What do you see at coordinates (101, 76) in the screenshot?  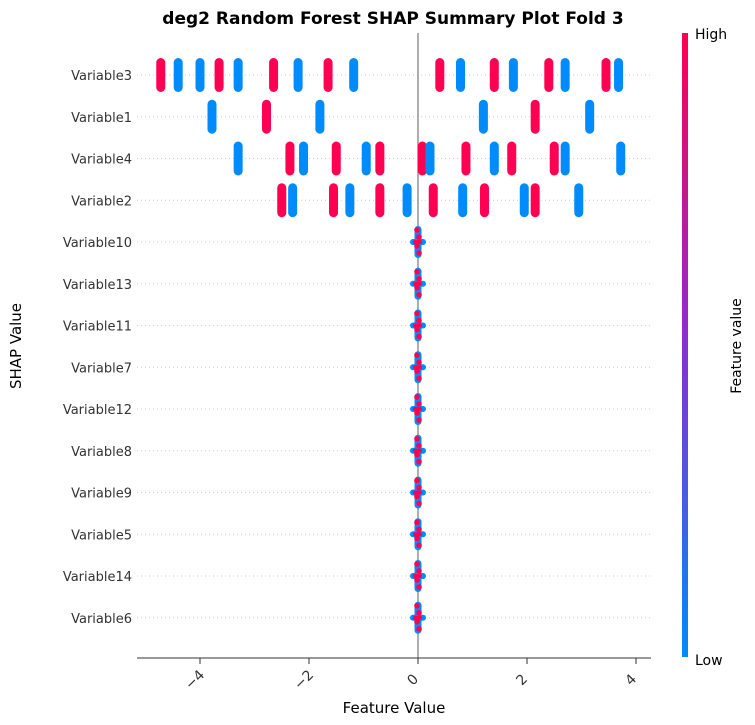 I see `feature-label: Variable3` at bounding box center [101, 76].